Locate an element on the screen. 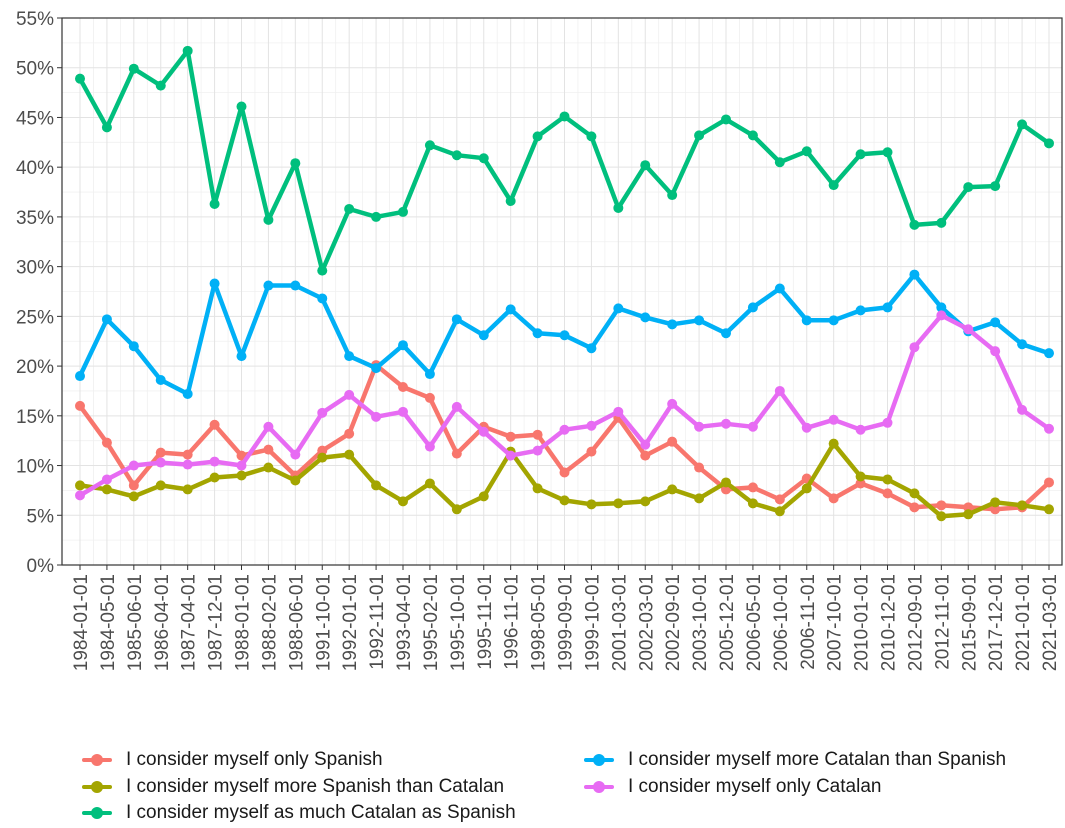 The width and height of the screenshot is (1065, 828). x-tick-label: 2021-03-01 is located at coordinates (1050, 622).